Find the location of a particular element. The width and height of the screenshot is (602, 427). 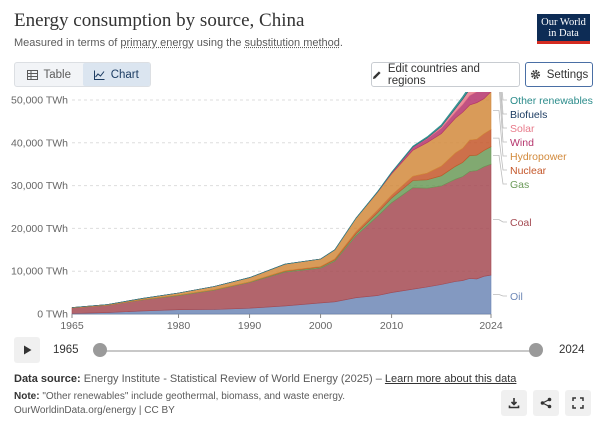

subtitle-prefix: Measured in terms of is located at coordinates (67, 43).